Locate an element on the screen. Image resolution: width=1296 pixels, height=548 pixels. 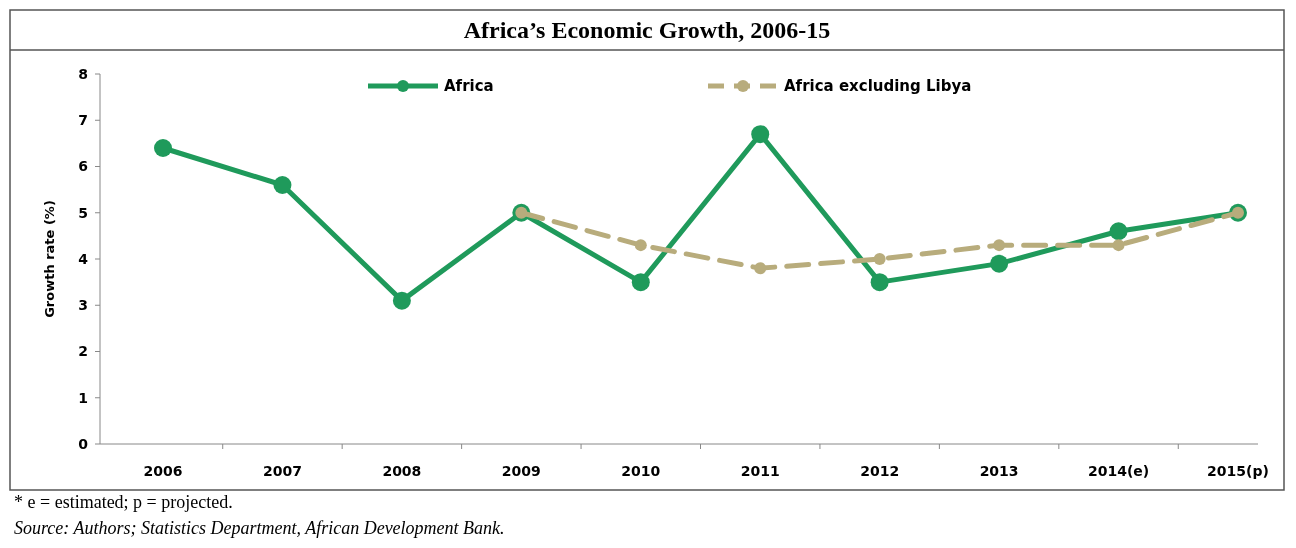
y-tick-label: 5 is located at coordinates (83, 212).